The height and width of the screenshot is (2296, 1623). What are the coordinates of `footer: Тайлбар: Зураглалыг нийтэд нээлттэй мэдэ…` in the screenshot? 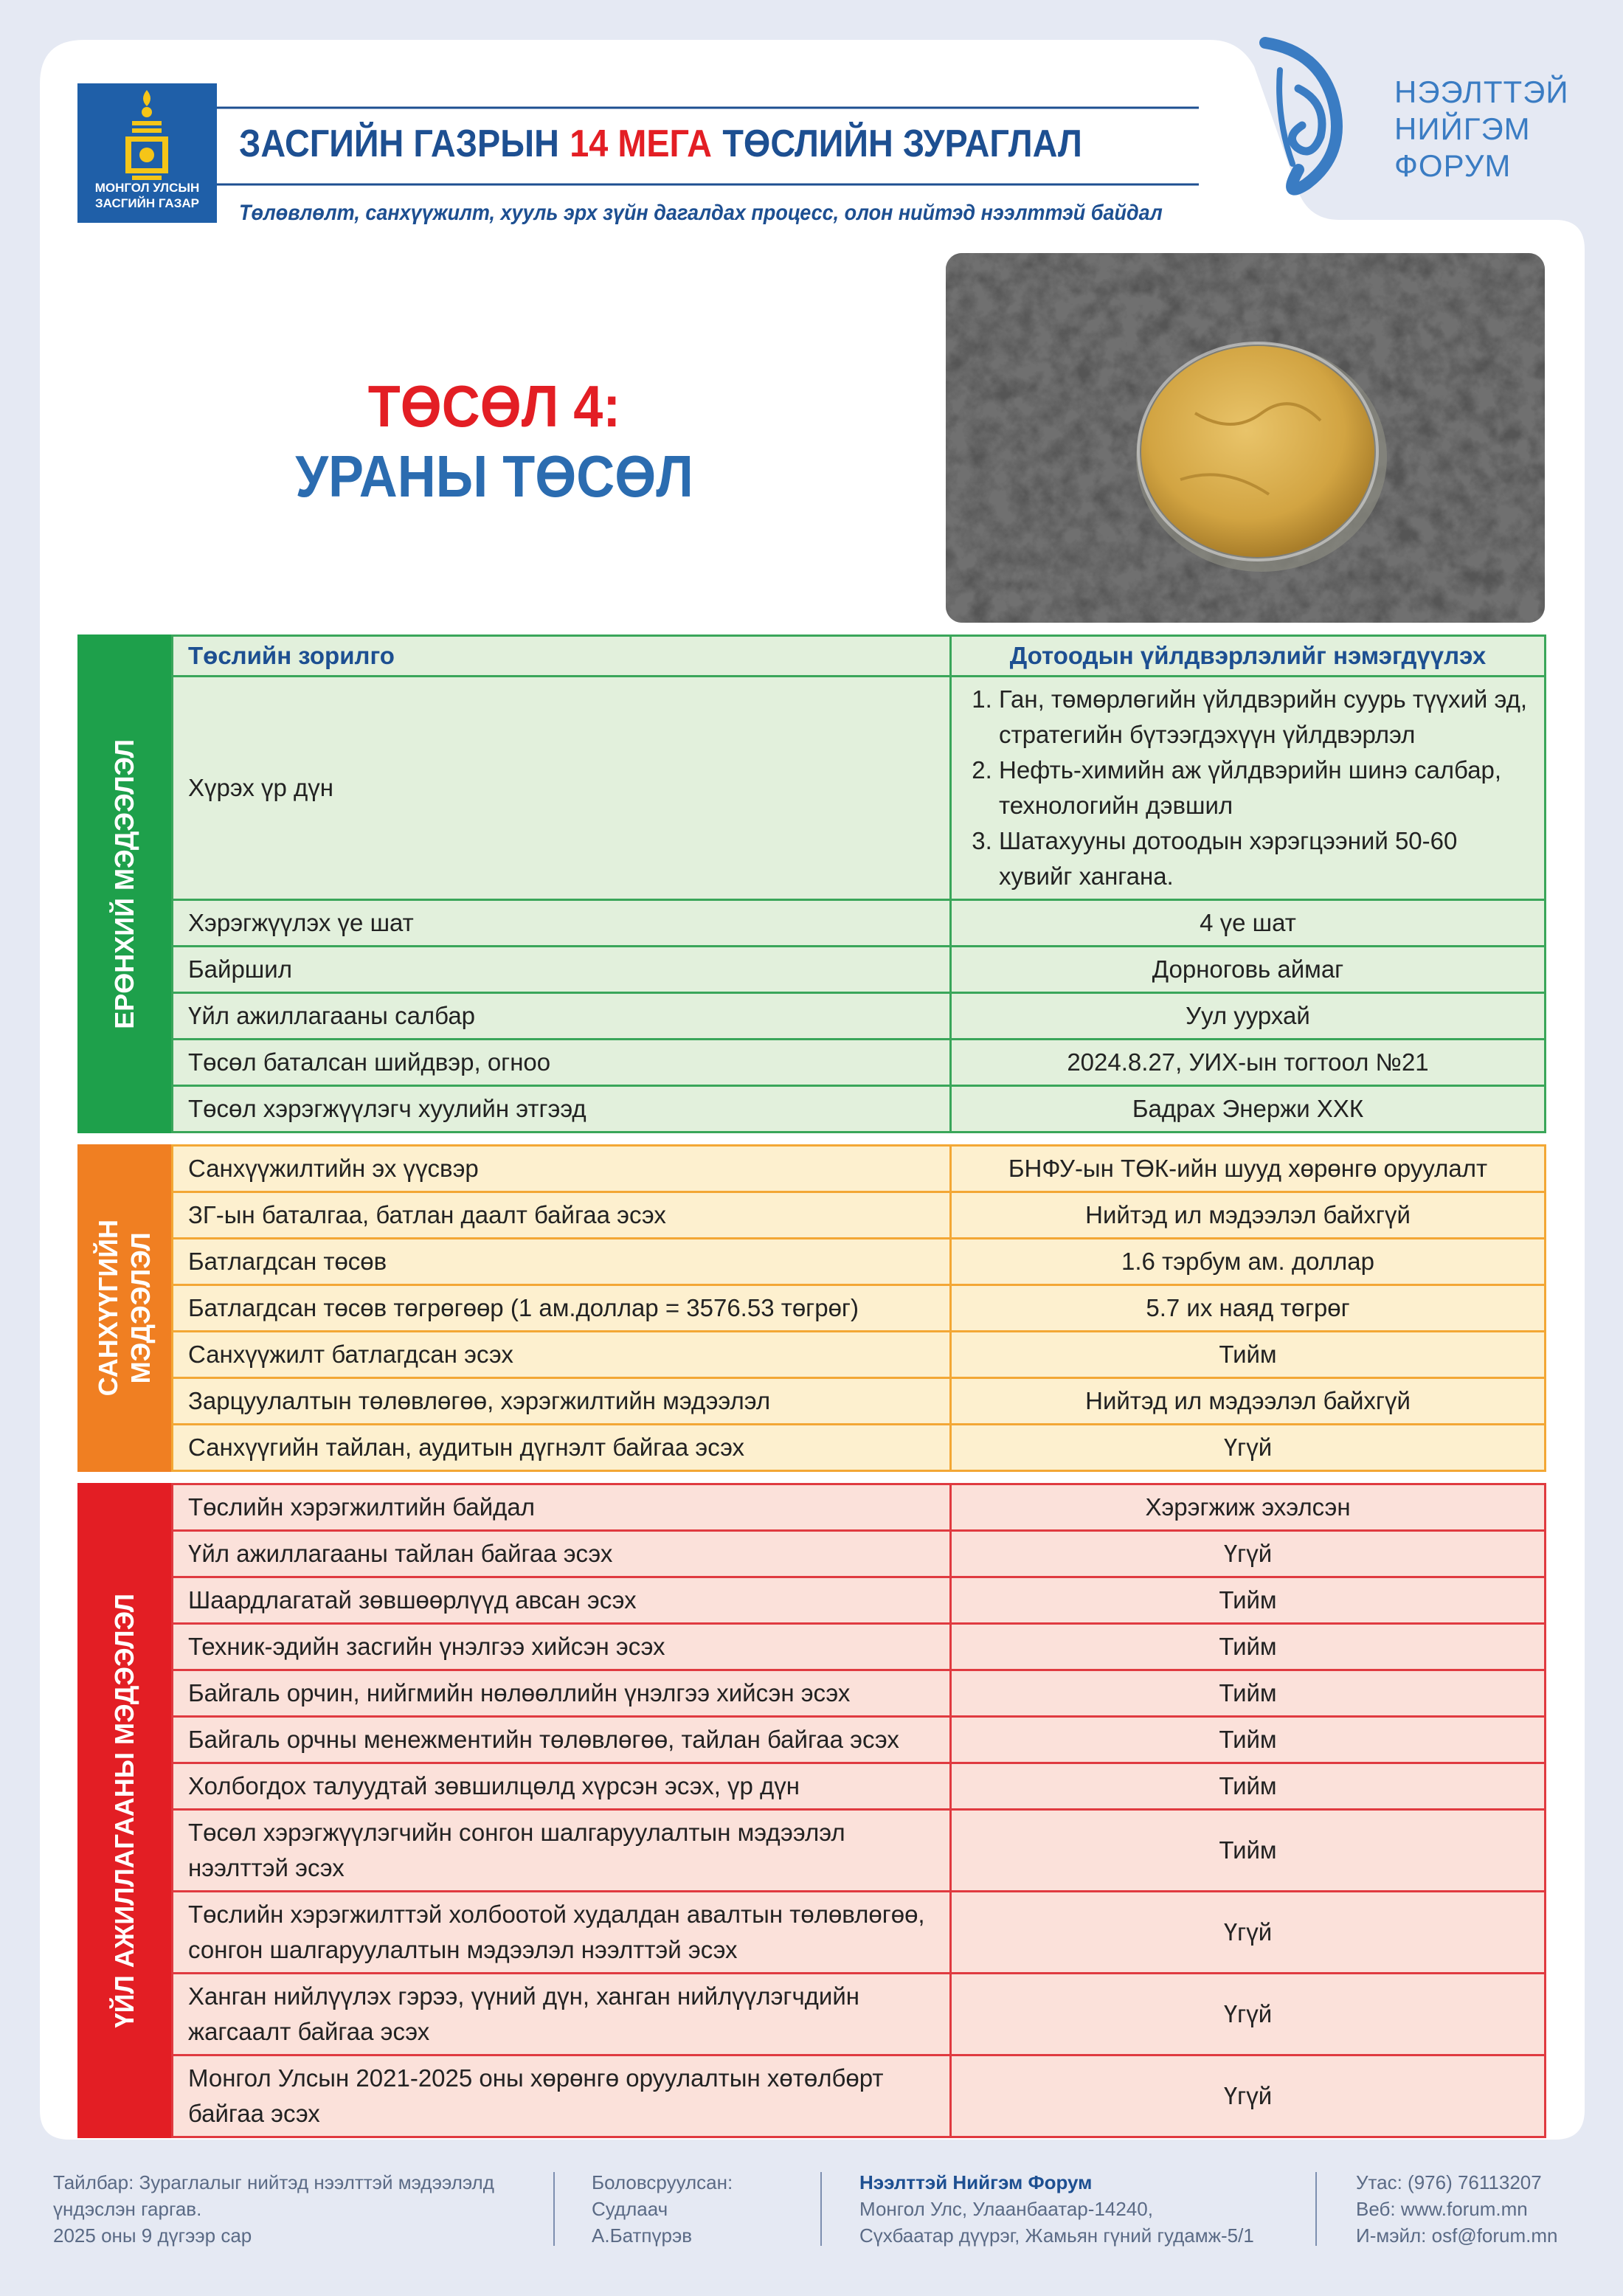 It's located at (811, 2213).